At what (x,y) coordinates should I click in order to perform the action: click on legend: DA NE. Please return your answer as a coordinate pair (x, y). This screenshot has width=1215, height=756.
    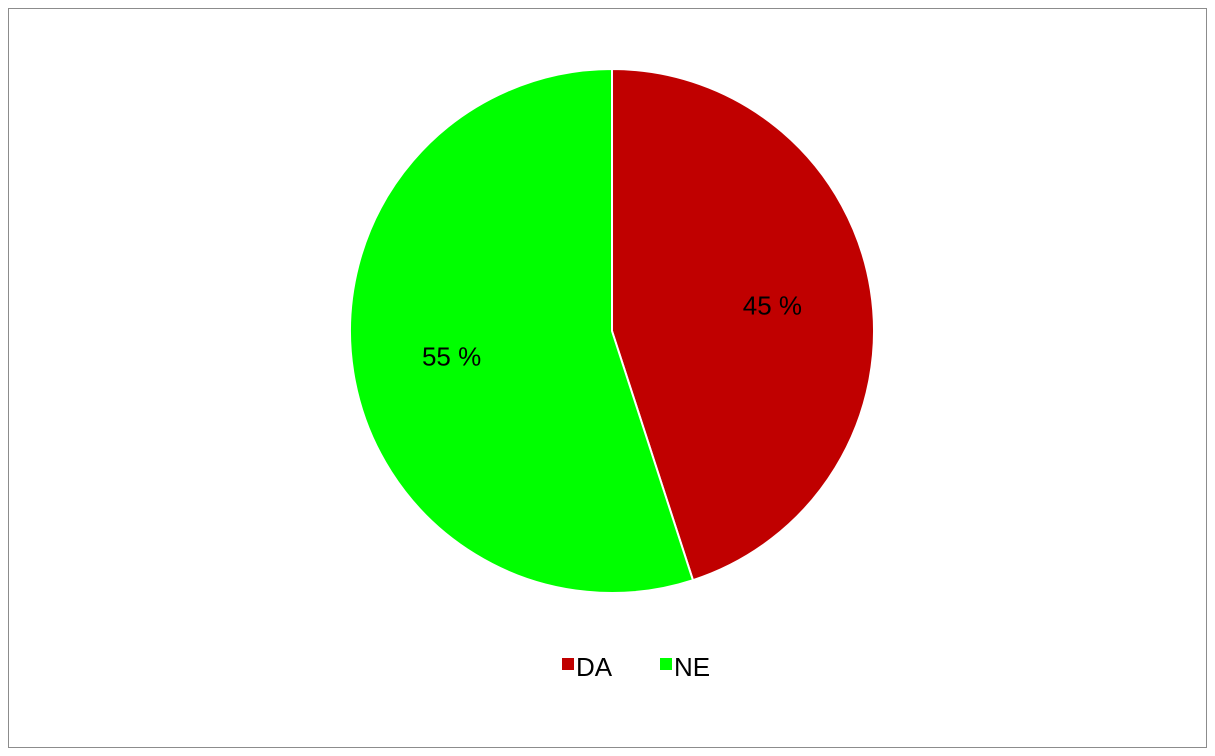
    Looking at the image, I should click on (636, 667).